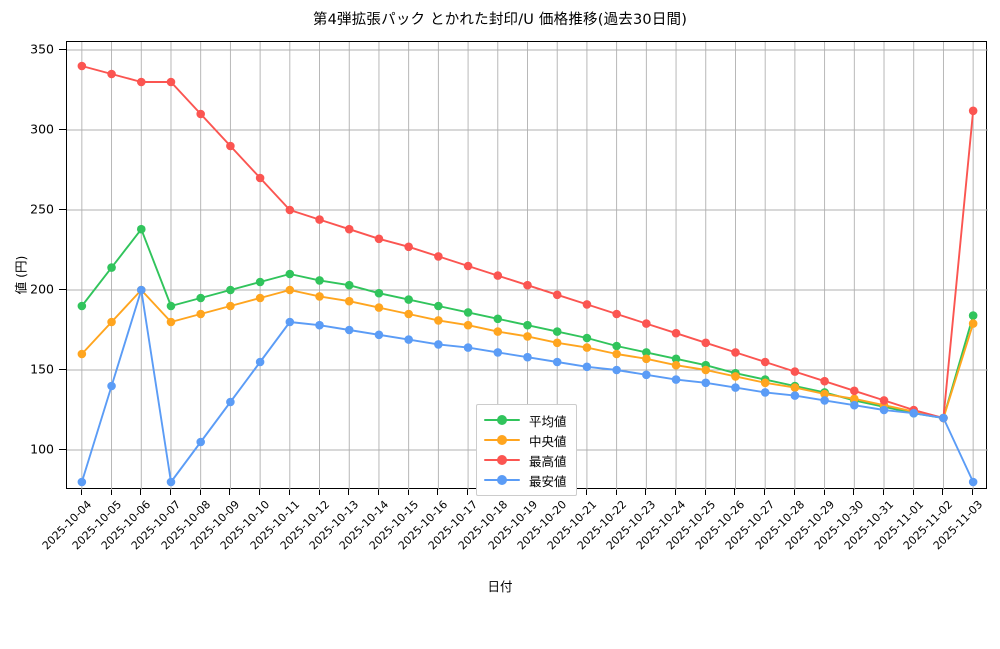 This screenshot has width=1000, height=649. Describe the element at coordinates (525, 460) in the screenshot. I see `legend-item: 最高値` at that location.